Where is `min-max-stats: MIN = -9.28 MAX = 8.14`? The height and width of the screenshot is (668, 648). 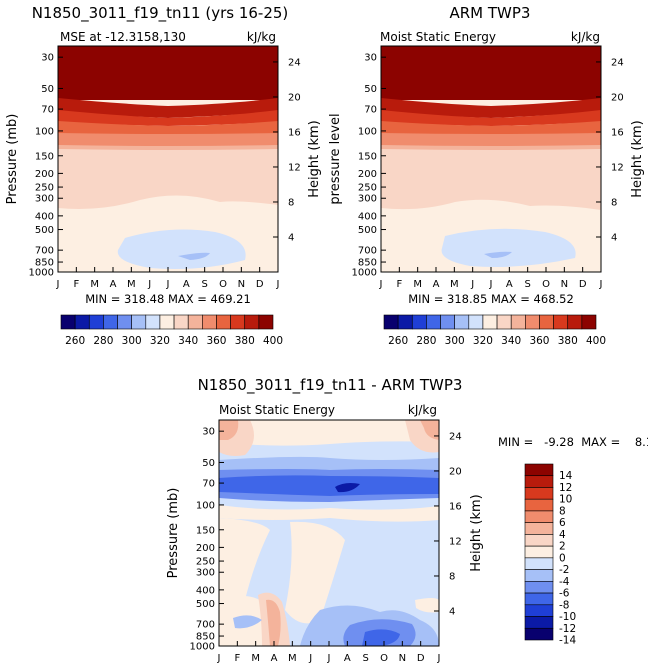 min-max-stats: MIN = -9.28 MAX = 8.14 is located at coordinates (573, 442).